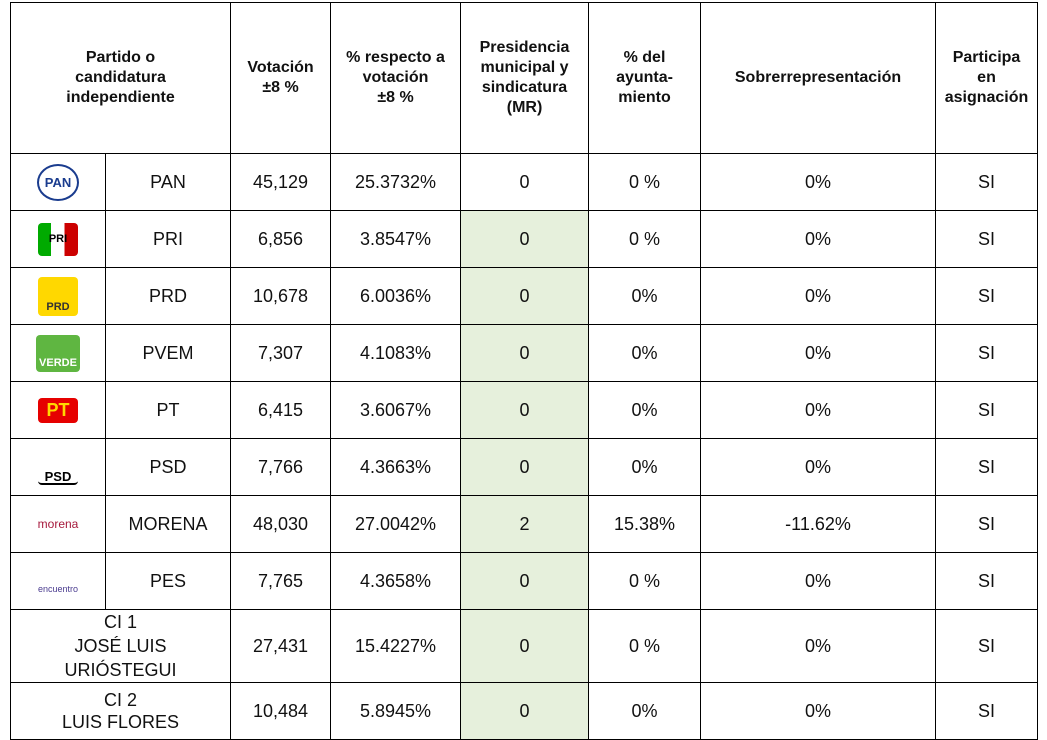  What do you see at coordinates (168, 524) in the screenshot?
I see `party-cell: MORENA` at bounding box center [168, 524].